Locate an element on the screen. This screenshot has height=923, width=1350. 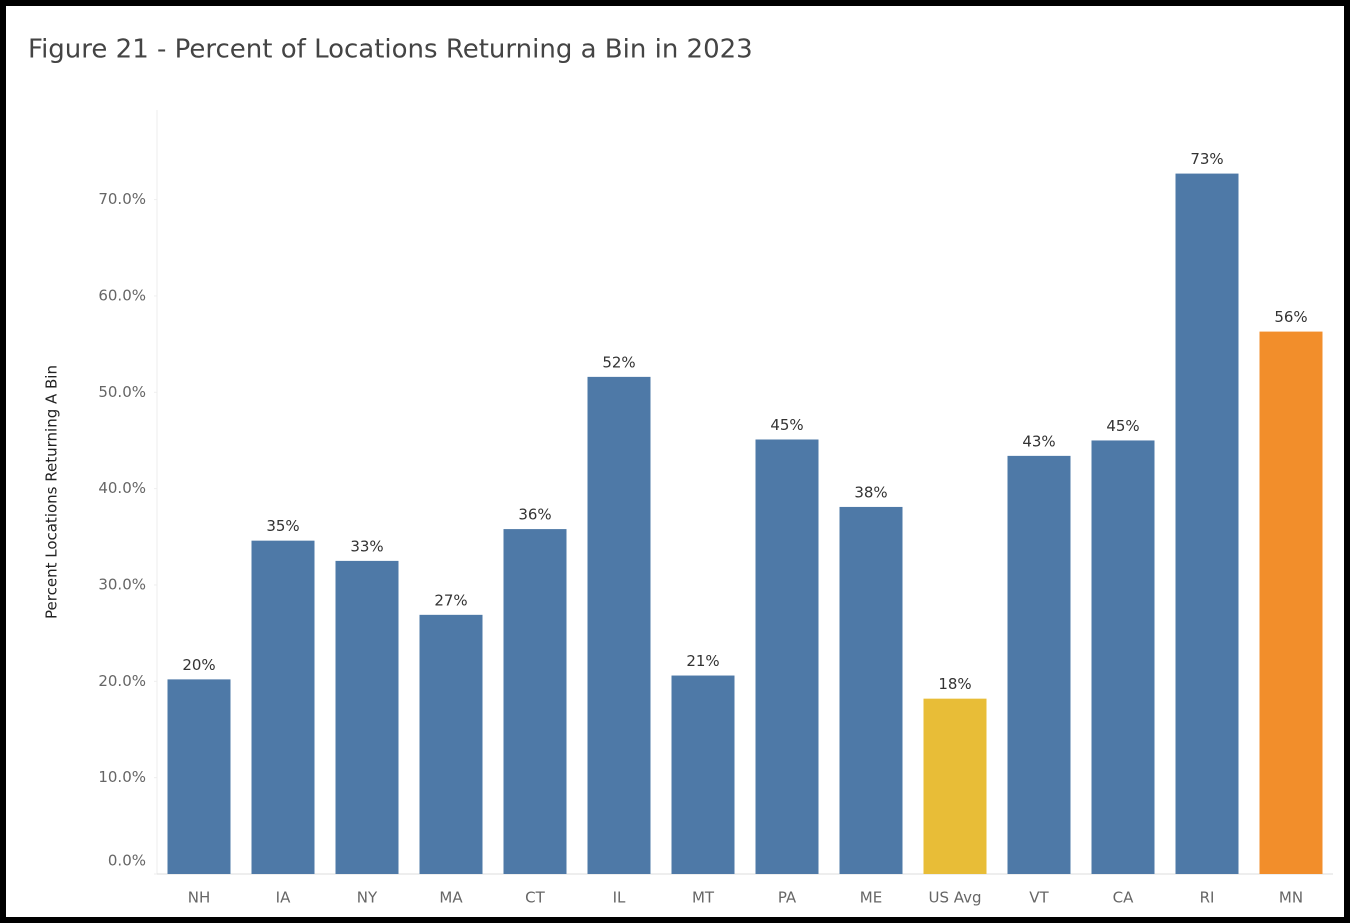
value-label: 27% is located at coordinates (450, 600).